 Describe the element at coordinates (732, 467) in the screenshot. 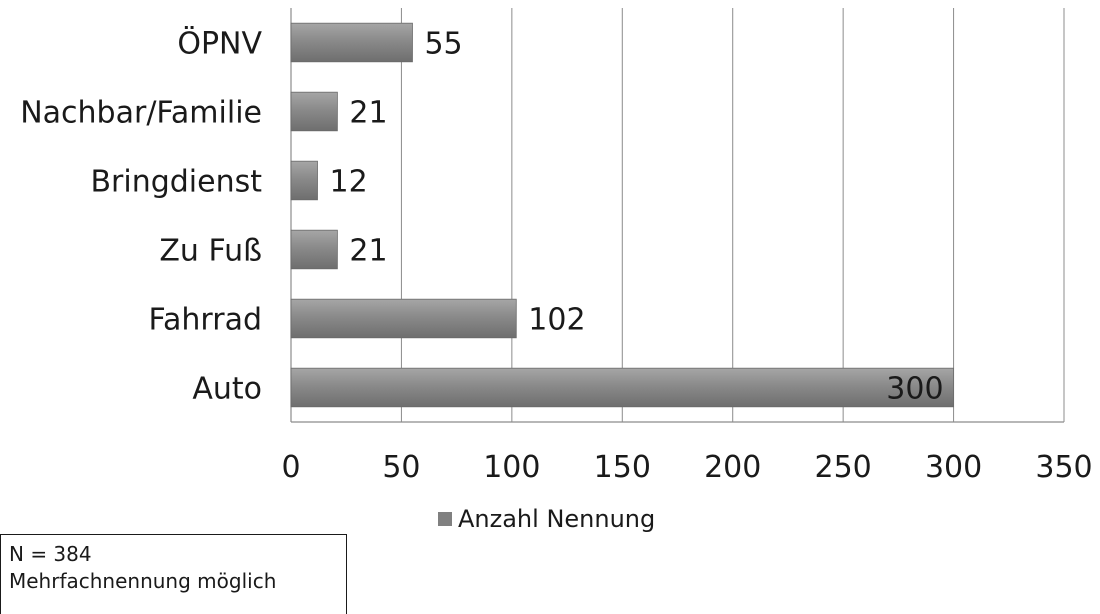

I see `x-tick-label: 200` at that location.